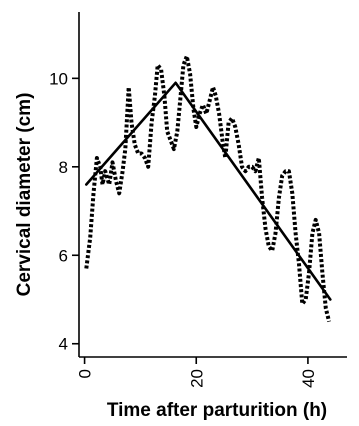 Image resolution: width=359 pixels, height=426 pixels. What do you see at coordinates (63, 344) in the screenshot?
I see `y-tick-label: 4` at bounding box center [63, 344].